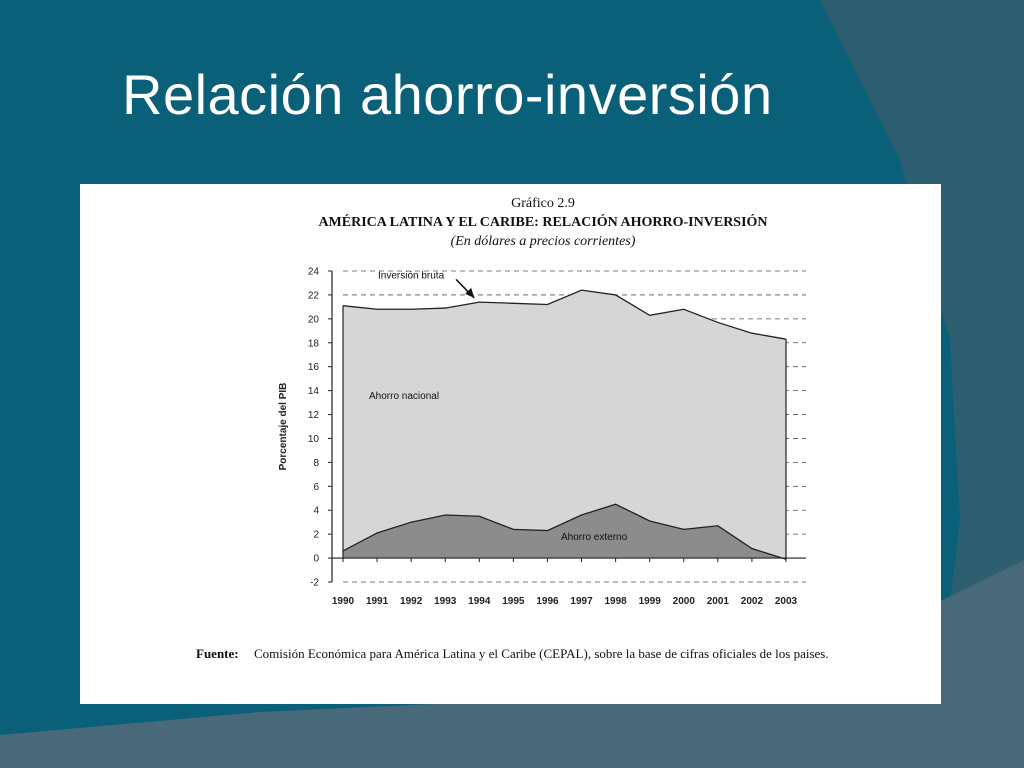  Describe the element at coordinates (615, 601) in the screenshot. I see `x-tick-label: 1998` at that location.